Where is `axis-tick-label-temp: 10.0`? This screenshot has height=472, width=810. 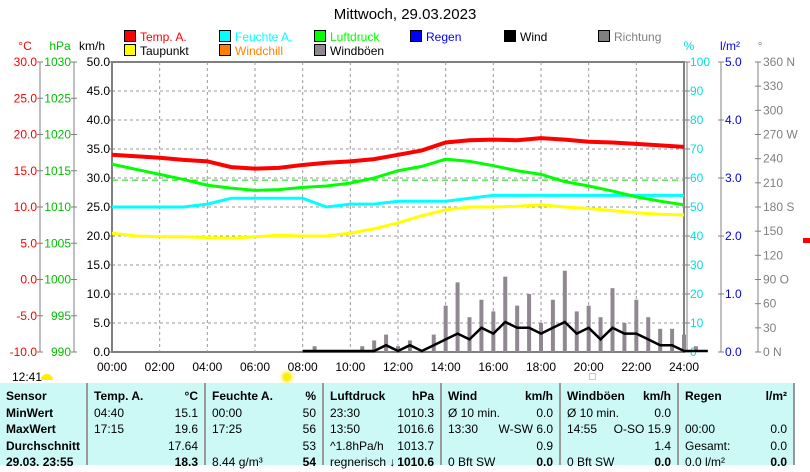 axis-tick-label-temp: 10.0 is located at coordinates (26, 207).